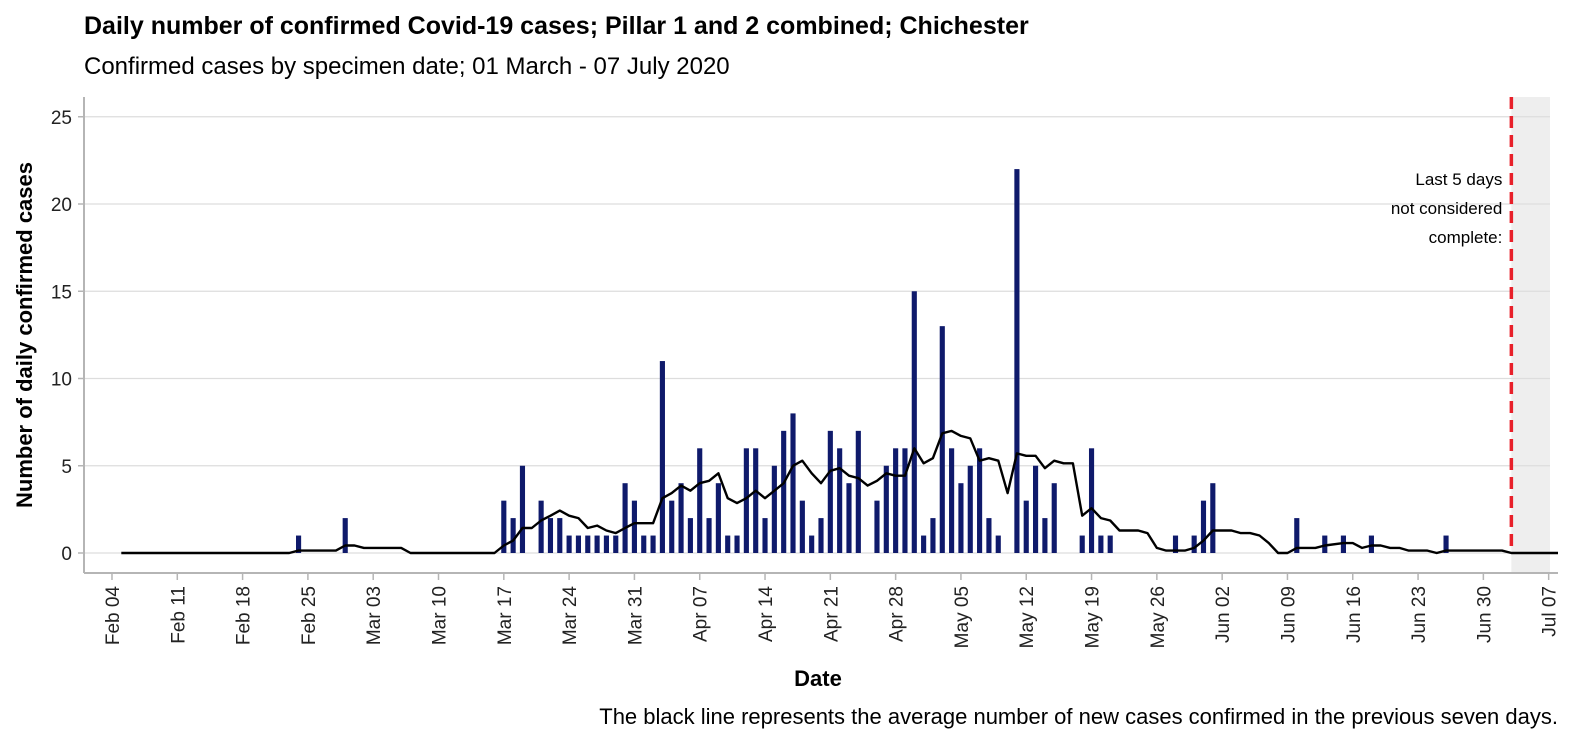 The width and height of the screenshot is (1580, 750). What do you see at coordinates (61, 205) in the screenshot?
I see `y-tick-label: 20` at bounding box center [61, 205].